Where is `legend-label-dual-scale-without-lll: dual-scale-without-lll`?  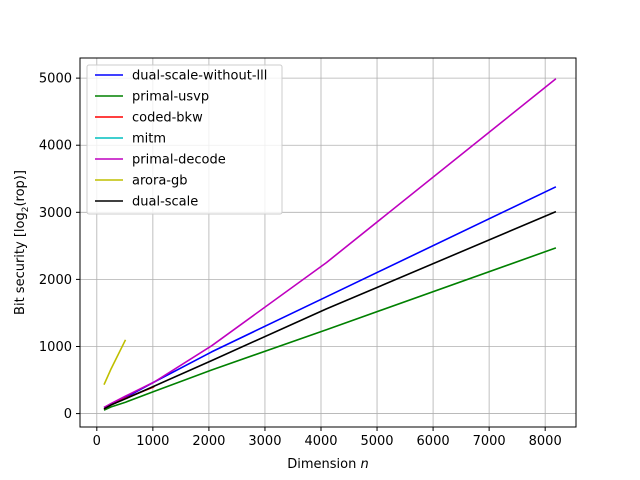 legend-label-dual-scale-without-lll: dual-scale-without-lll is located at coordinates (199, 76).